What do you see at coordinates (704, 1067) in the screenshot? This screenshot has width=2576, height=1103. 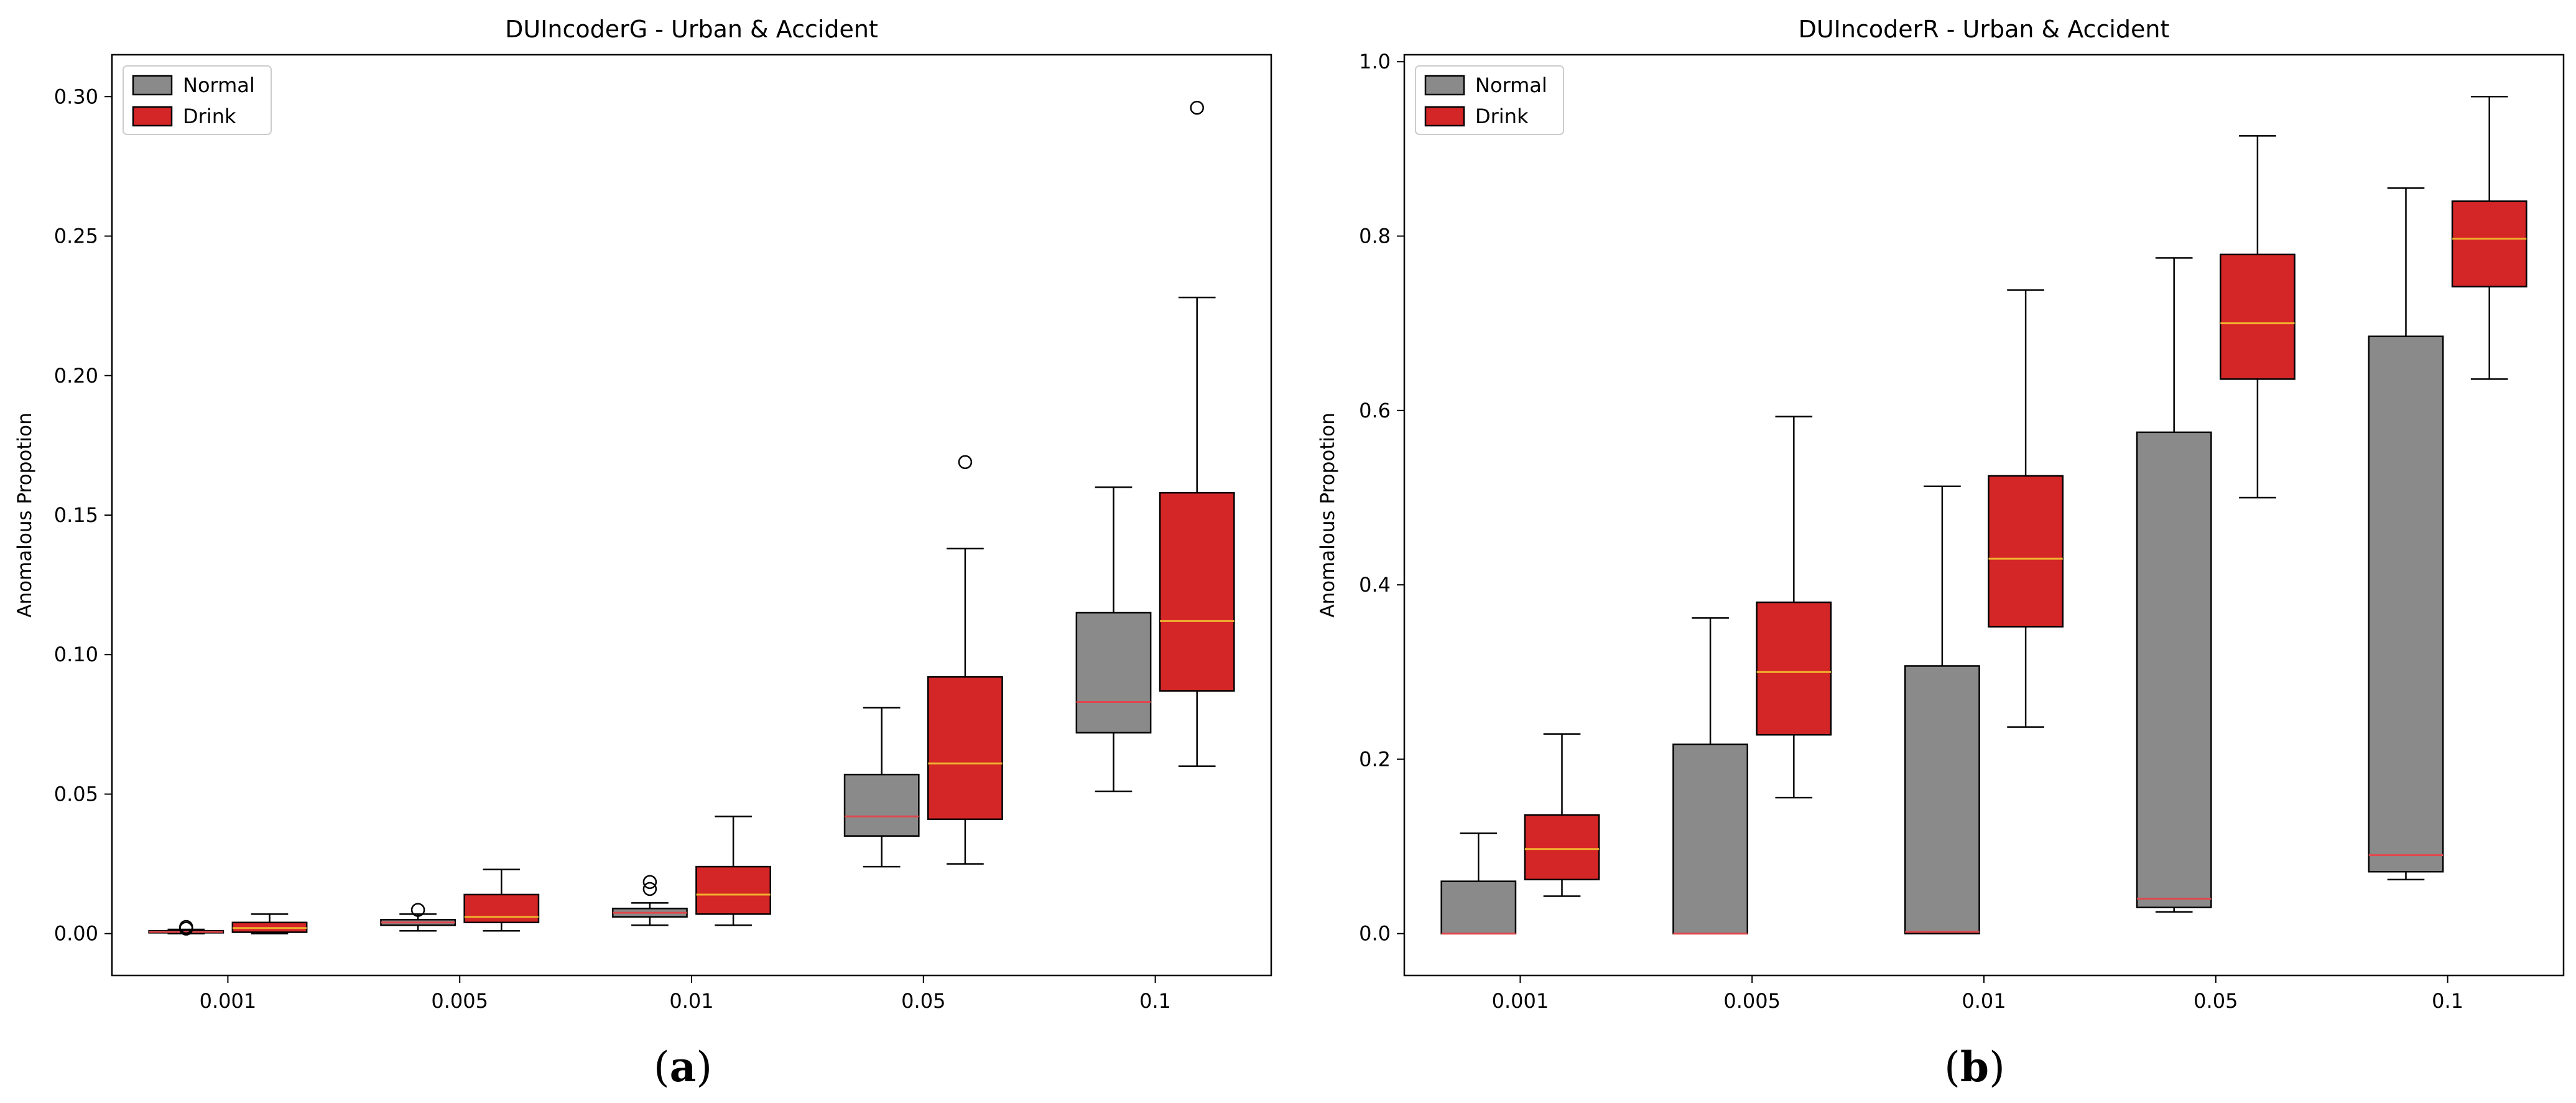 I see `caption-a-close: )` at bounding box center [704, 1067].